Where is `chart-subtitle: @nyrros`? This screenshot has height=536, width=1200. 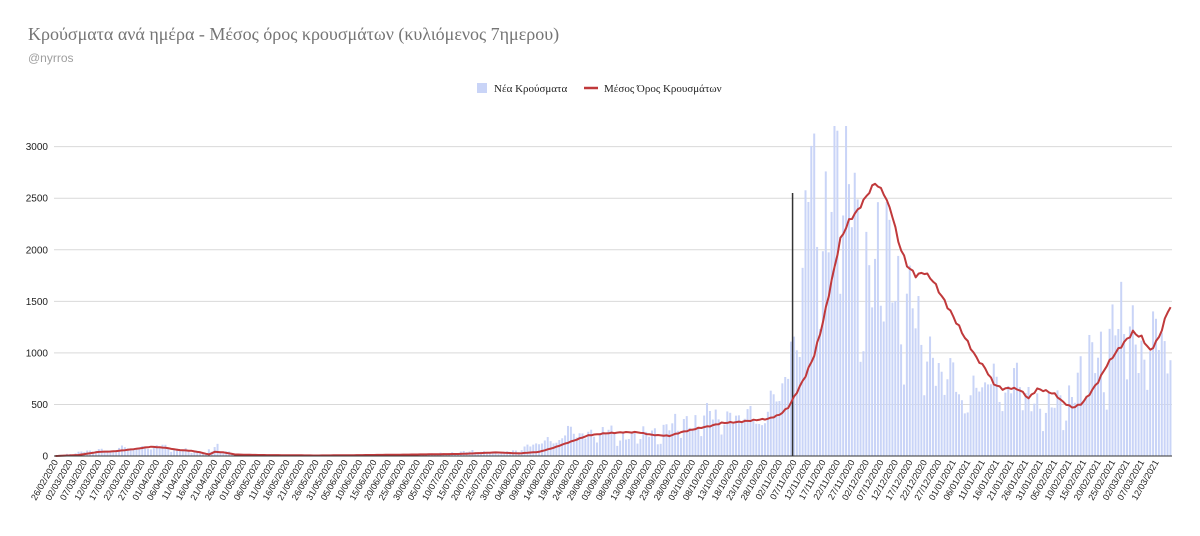 chart-subtitle: @nyrros is located at coordinates (51, 58).